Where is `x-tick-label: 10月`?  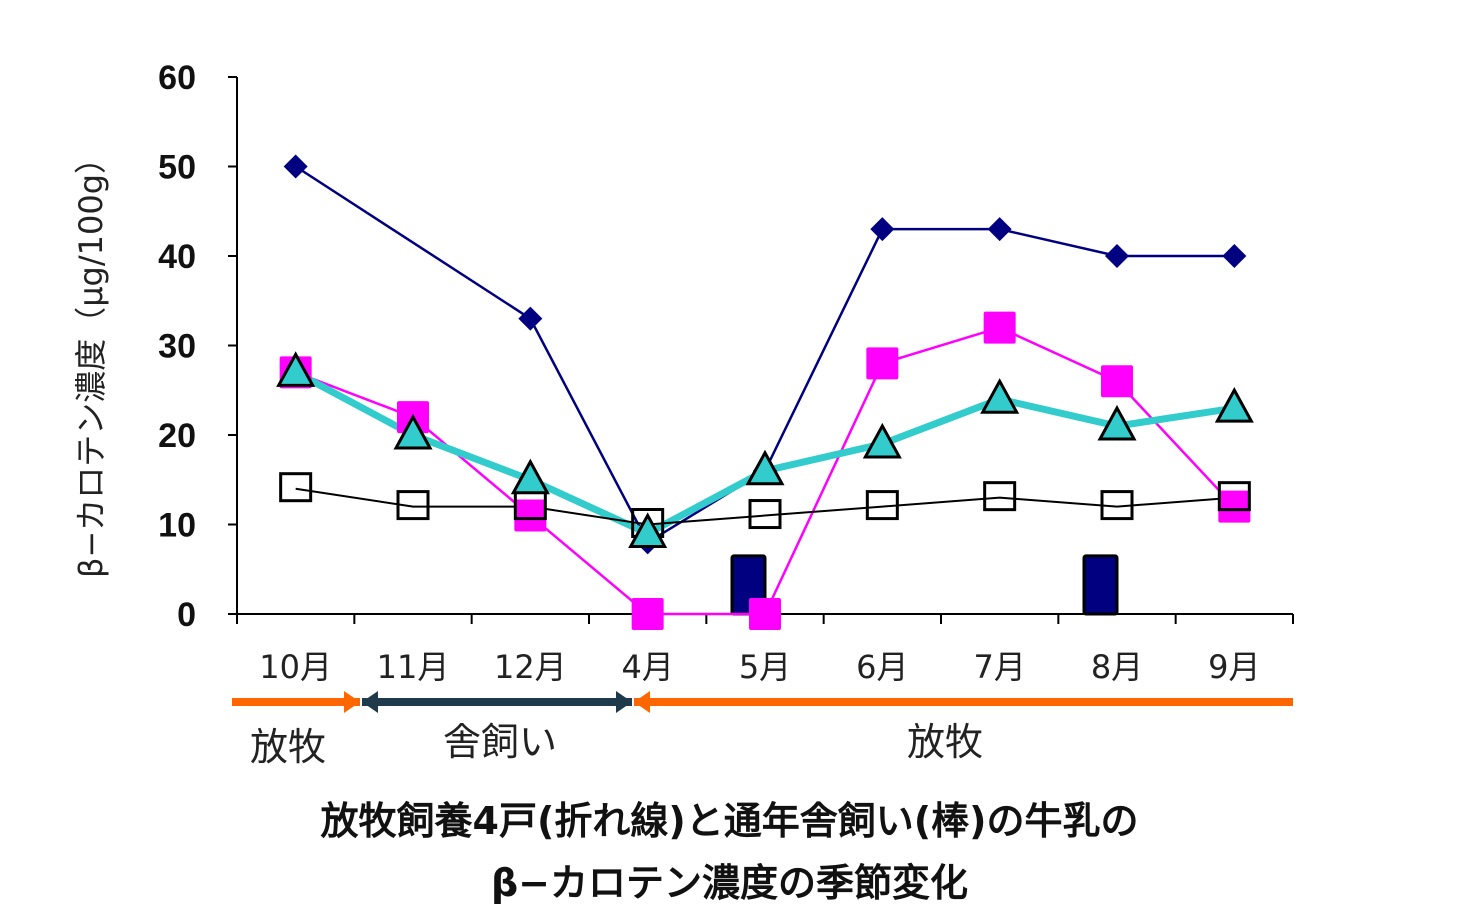
x-tick-label: 10月 is located at coordinates (295, 667).